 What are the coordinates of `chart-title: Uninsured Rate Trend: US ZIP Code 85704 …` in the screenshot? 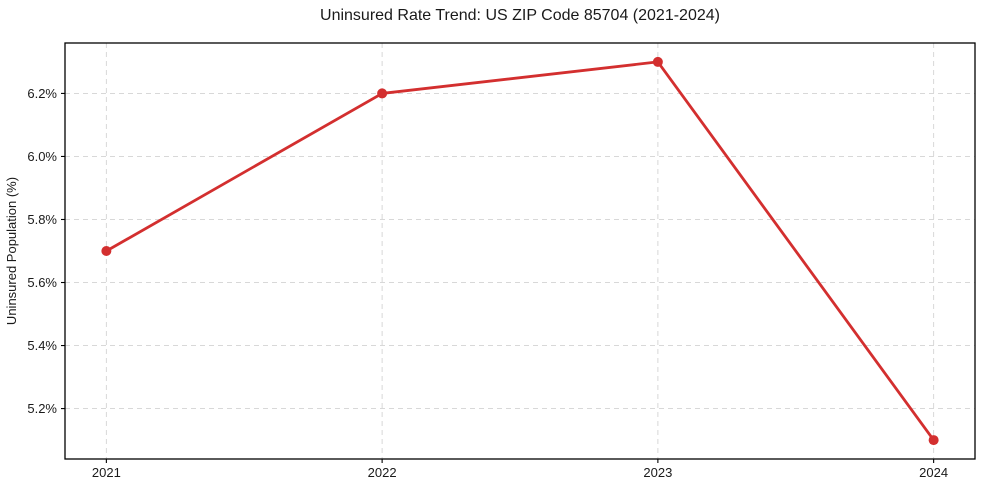 It's located at (520, 15).